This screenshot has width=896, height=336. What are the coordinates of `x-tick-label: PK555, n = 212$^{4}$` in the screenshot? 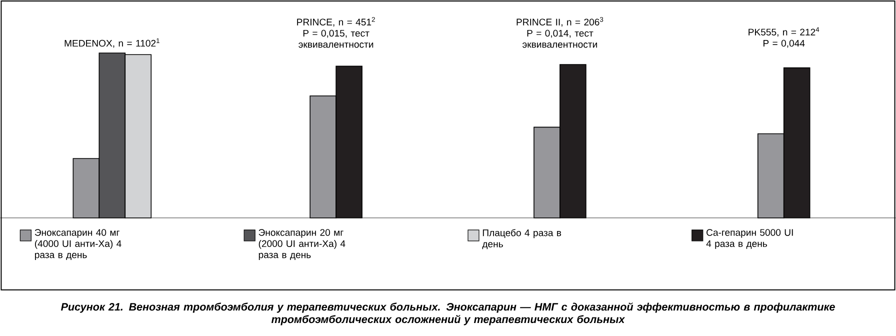 It's located at (784, 32).